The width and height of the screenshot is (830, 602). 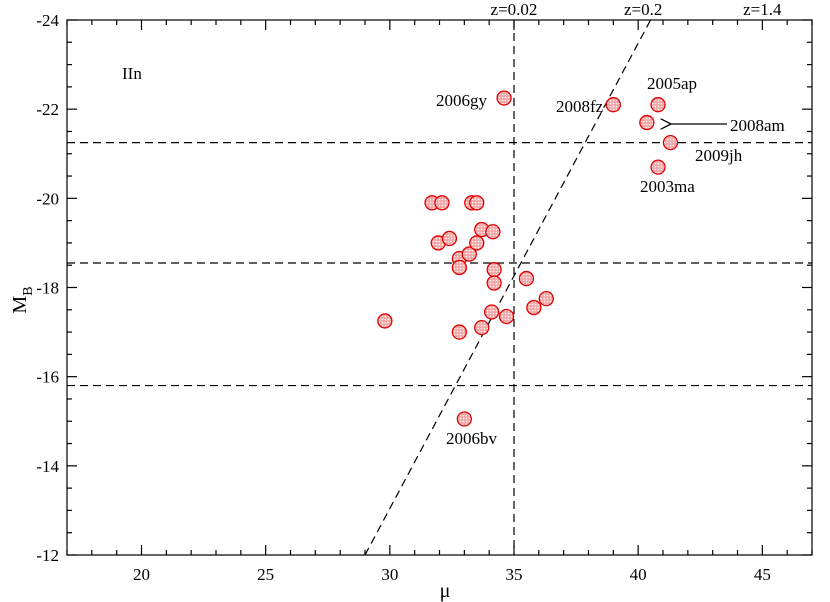 What do you see at coordinates (514, 9) in the screenshot?
I see `top-label: z=0.02` at bounding box center [514, 9].